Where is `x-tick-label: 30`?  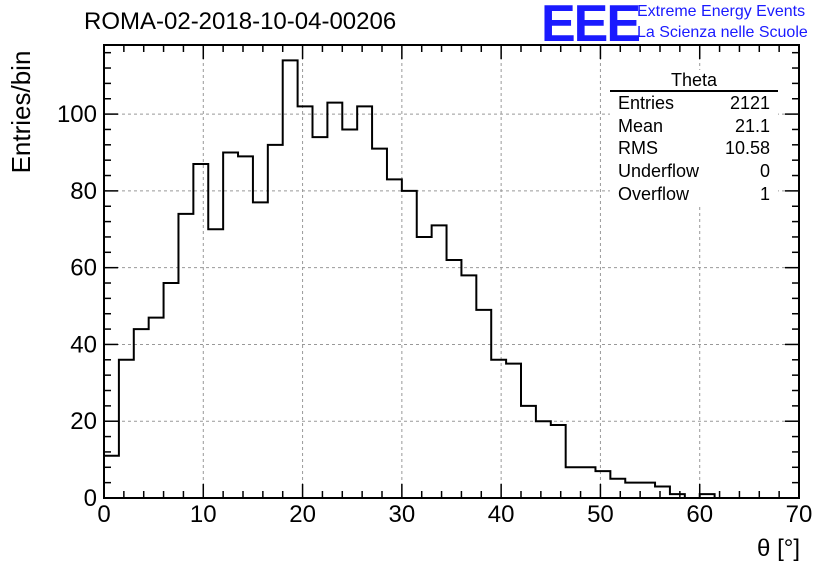
x-tick-label: 30 is located at coordinates (402, 514).